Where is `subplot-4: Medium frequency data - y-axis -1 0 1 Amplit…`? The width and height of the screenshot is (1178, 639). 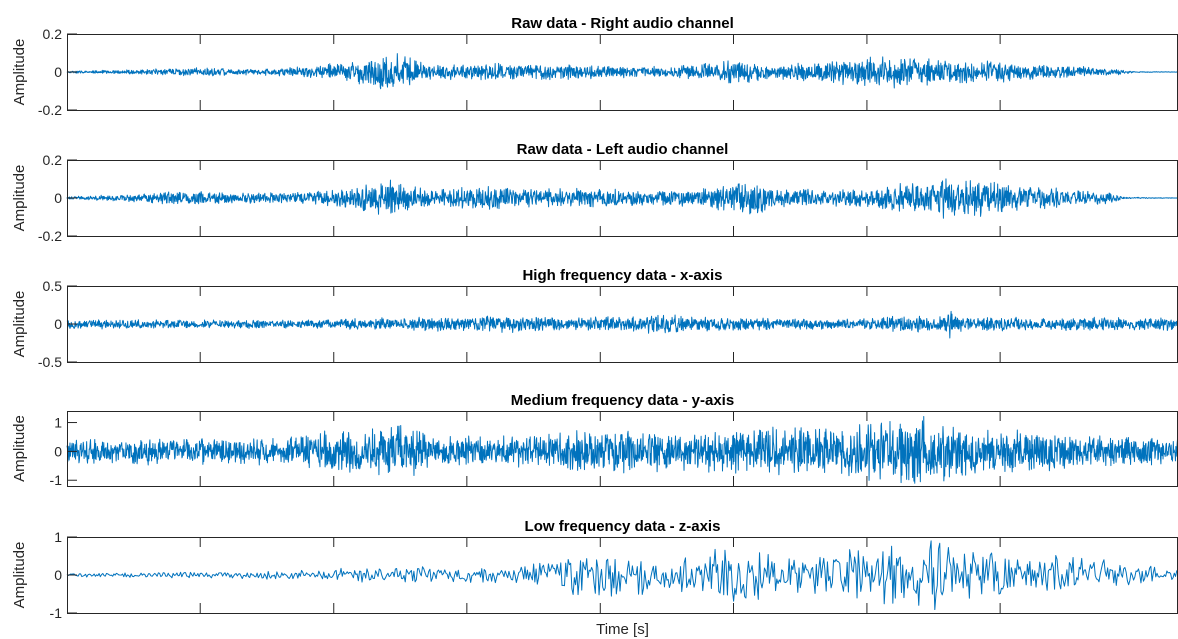 subplot-4: Medium frequency data - y-axis -1 0 1 Amplit… is located at coordinates (594, 440).